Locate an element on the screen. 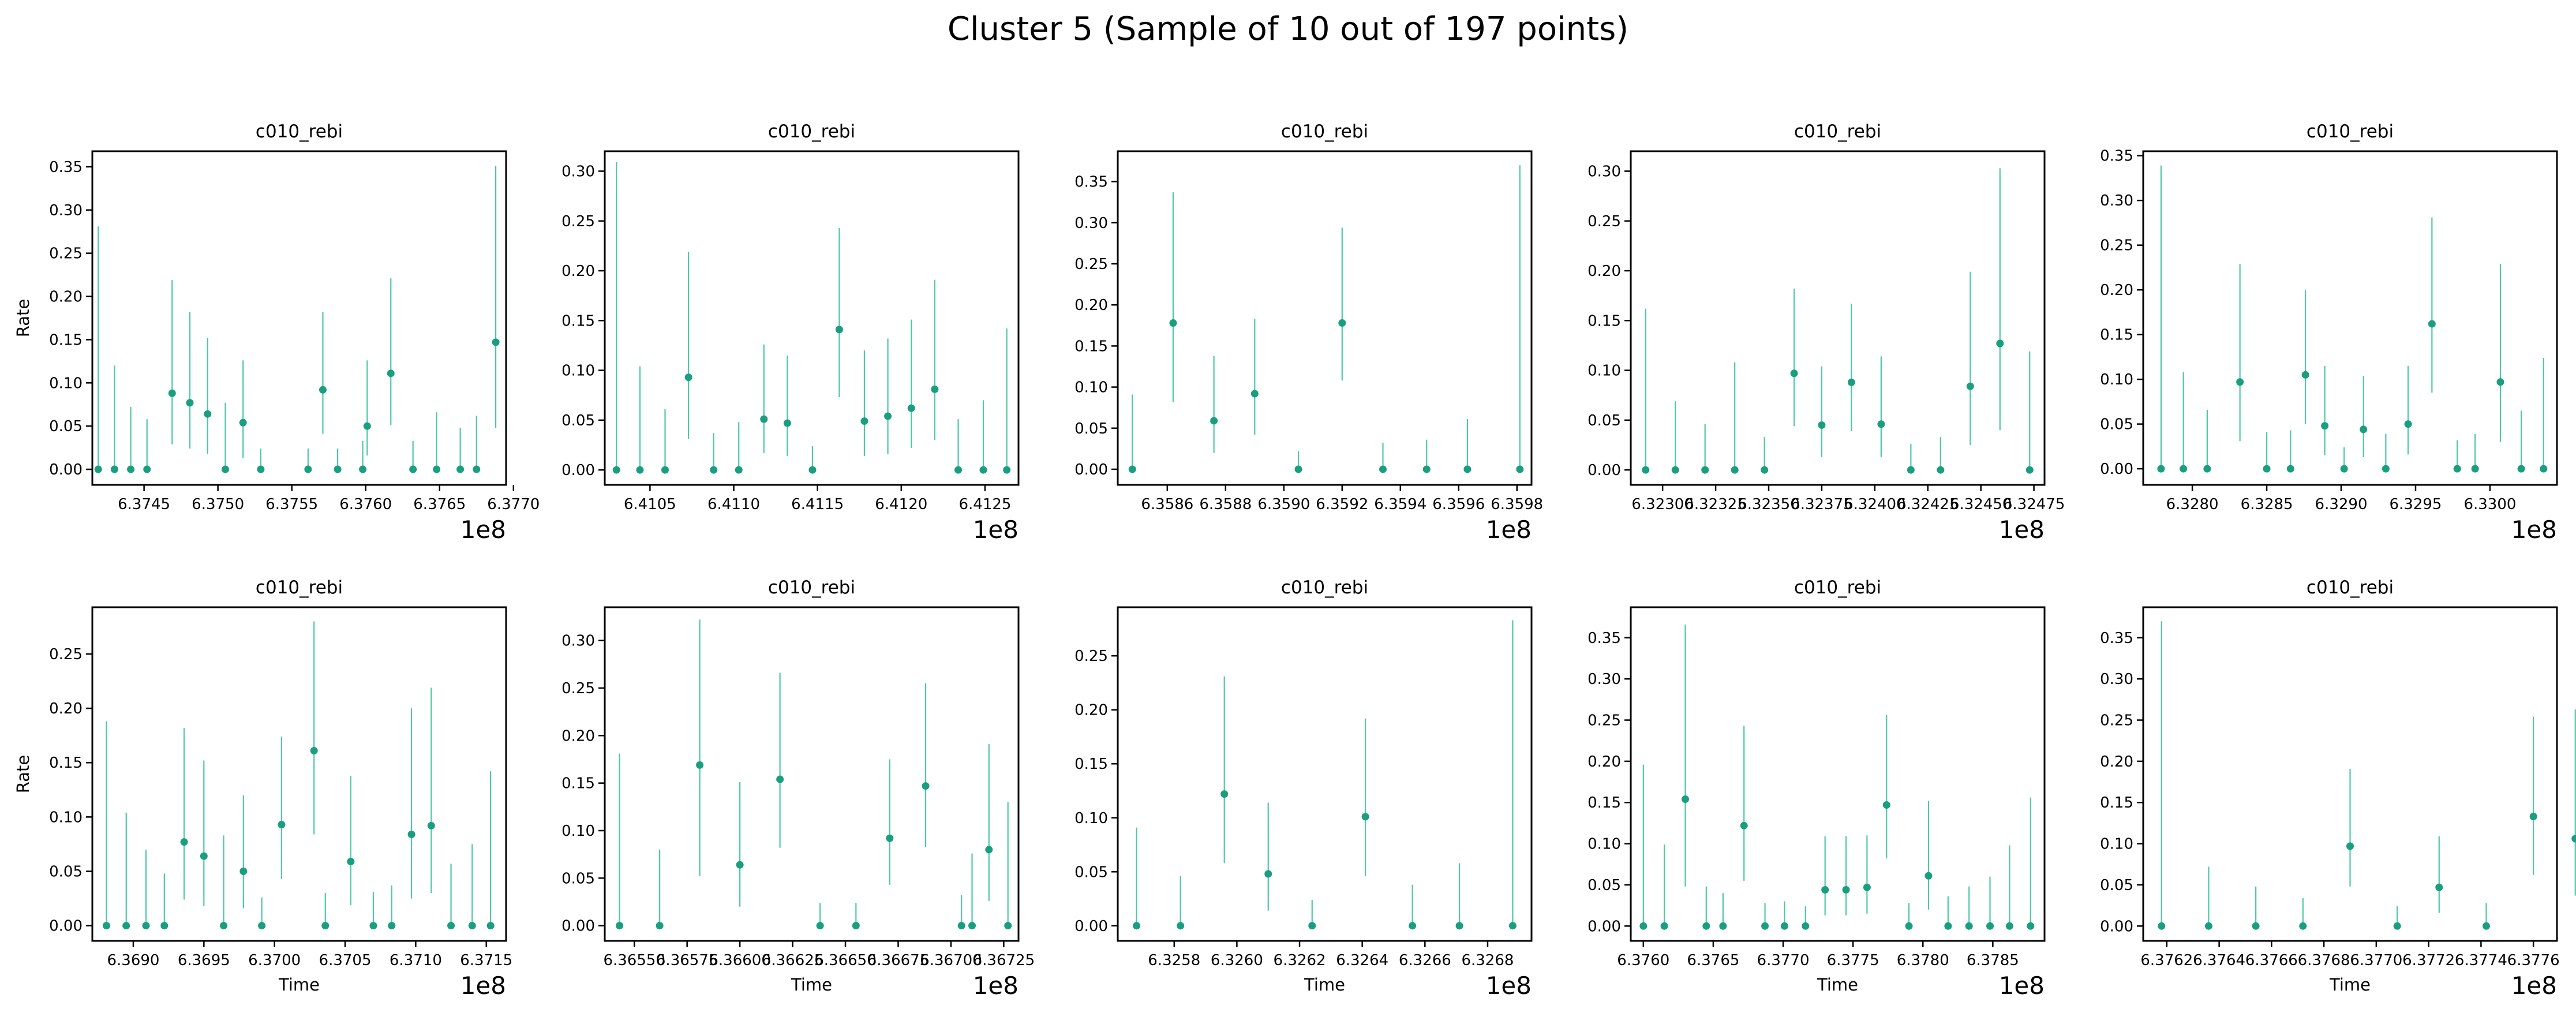 The height and width of the screenshot is (1024, 2576). x-tick-label: 6.3768 is located at coordinates (2324, 960).